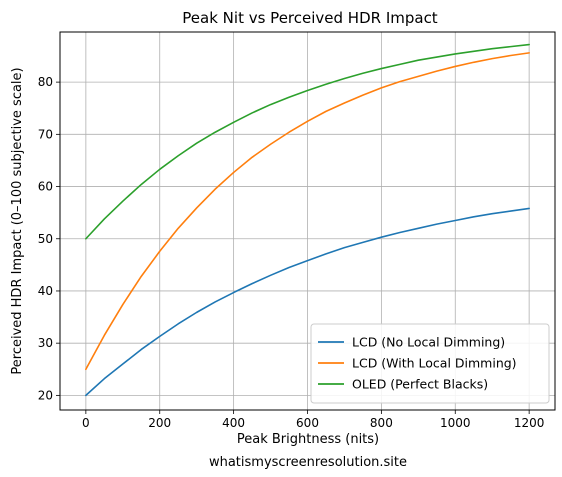 The height and width of the screenshot is (477, 562). What do you see at coordinates (428, 342) in the screenshot?
I see `legend-label: LCD (No Local Dimming)` at bounding box center [428, 342].